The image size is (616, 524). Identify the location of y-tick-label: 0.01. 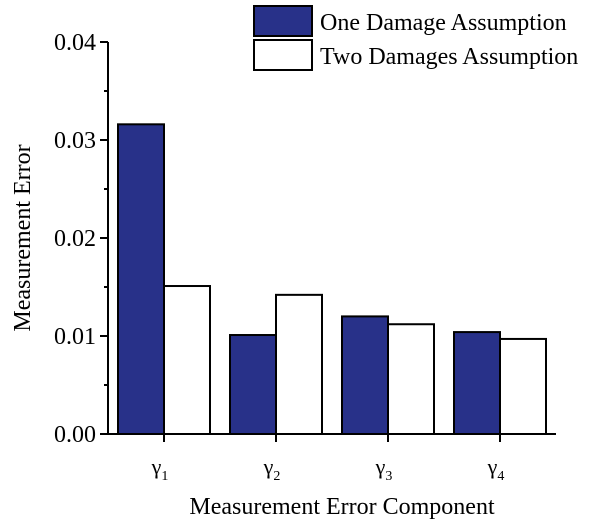
(75, 337).